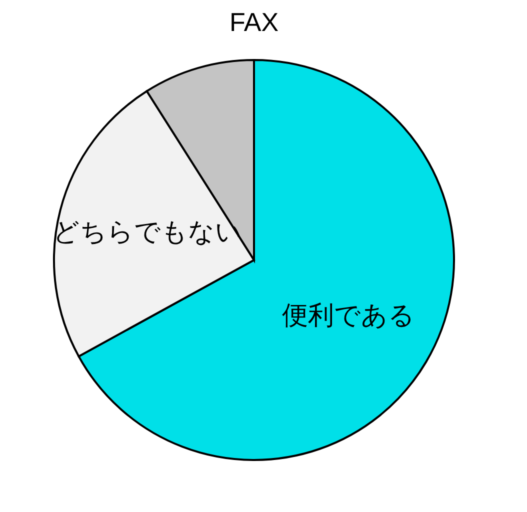  Describe the element at coordinates (254, 22) in the screenshot. I see `chart-title: FAX` at that location.